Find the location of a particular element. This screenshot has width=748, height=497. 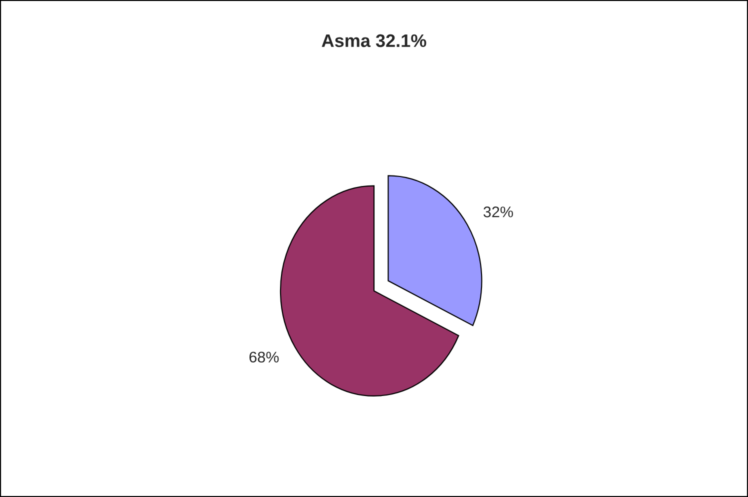

data-label: 68% is located at coordinates (264, 357).